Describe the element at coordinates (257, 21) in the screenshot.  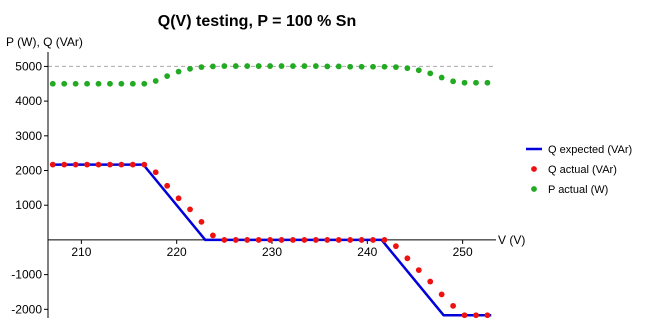
I see `chart-title: Q(V) testing, P = 100 % Sn` at that location.